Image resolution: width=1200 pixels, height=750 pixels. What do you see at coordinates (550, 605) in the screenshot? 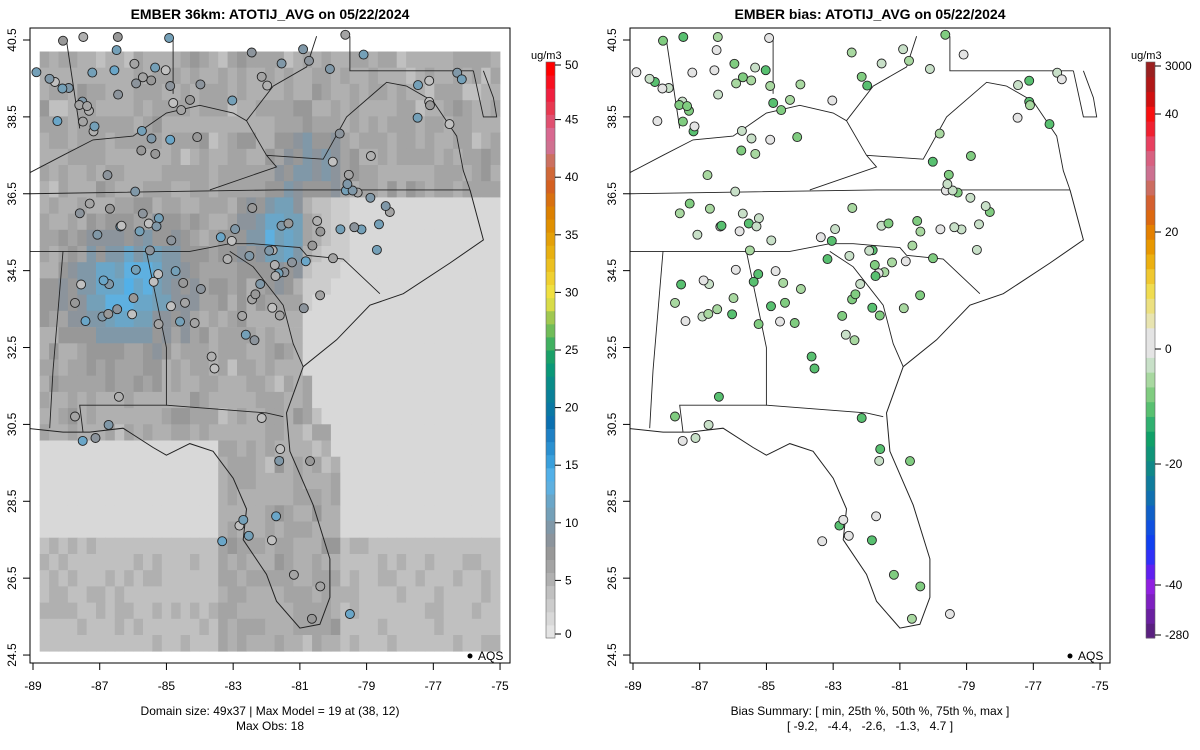
I see `colorbar-swatch` at bounding box center [550, 605].